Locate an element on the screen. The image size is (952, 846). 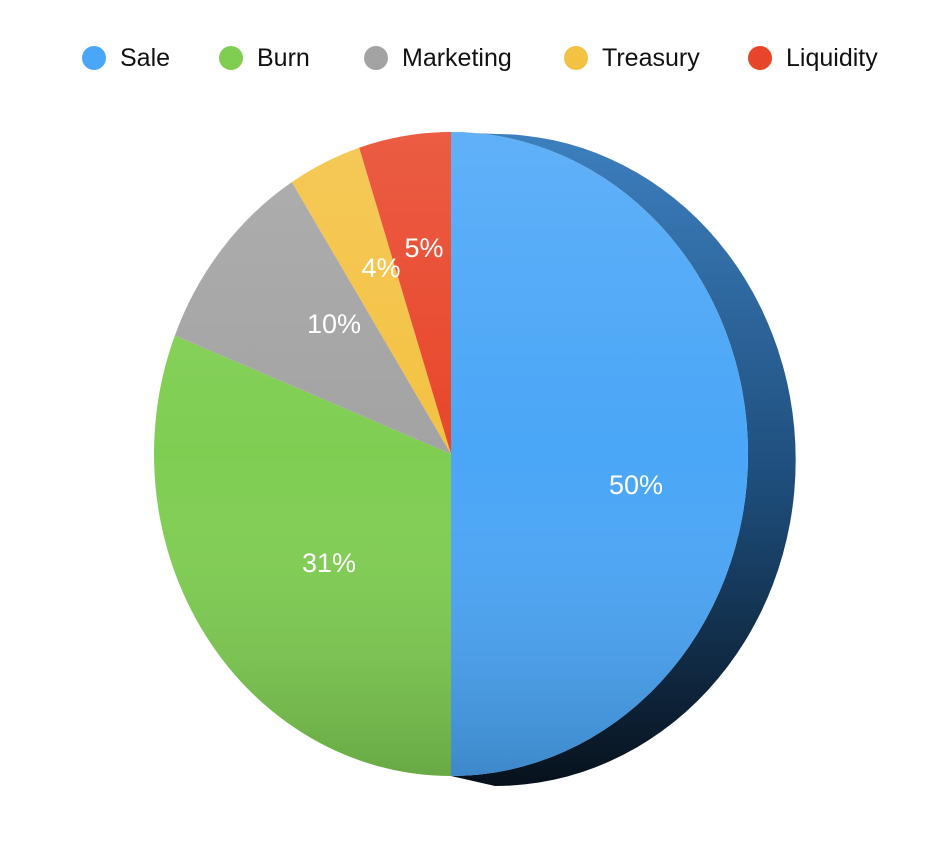
legend-label-liquidity: Liquidity is located at coordinates (832, 57).